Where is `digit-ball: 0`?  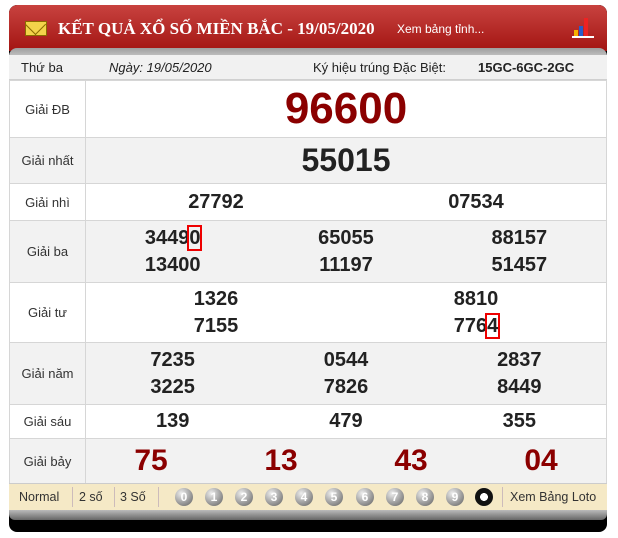
digit-ball: 0 is located at coordinates (184, 497).